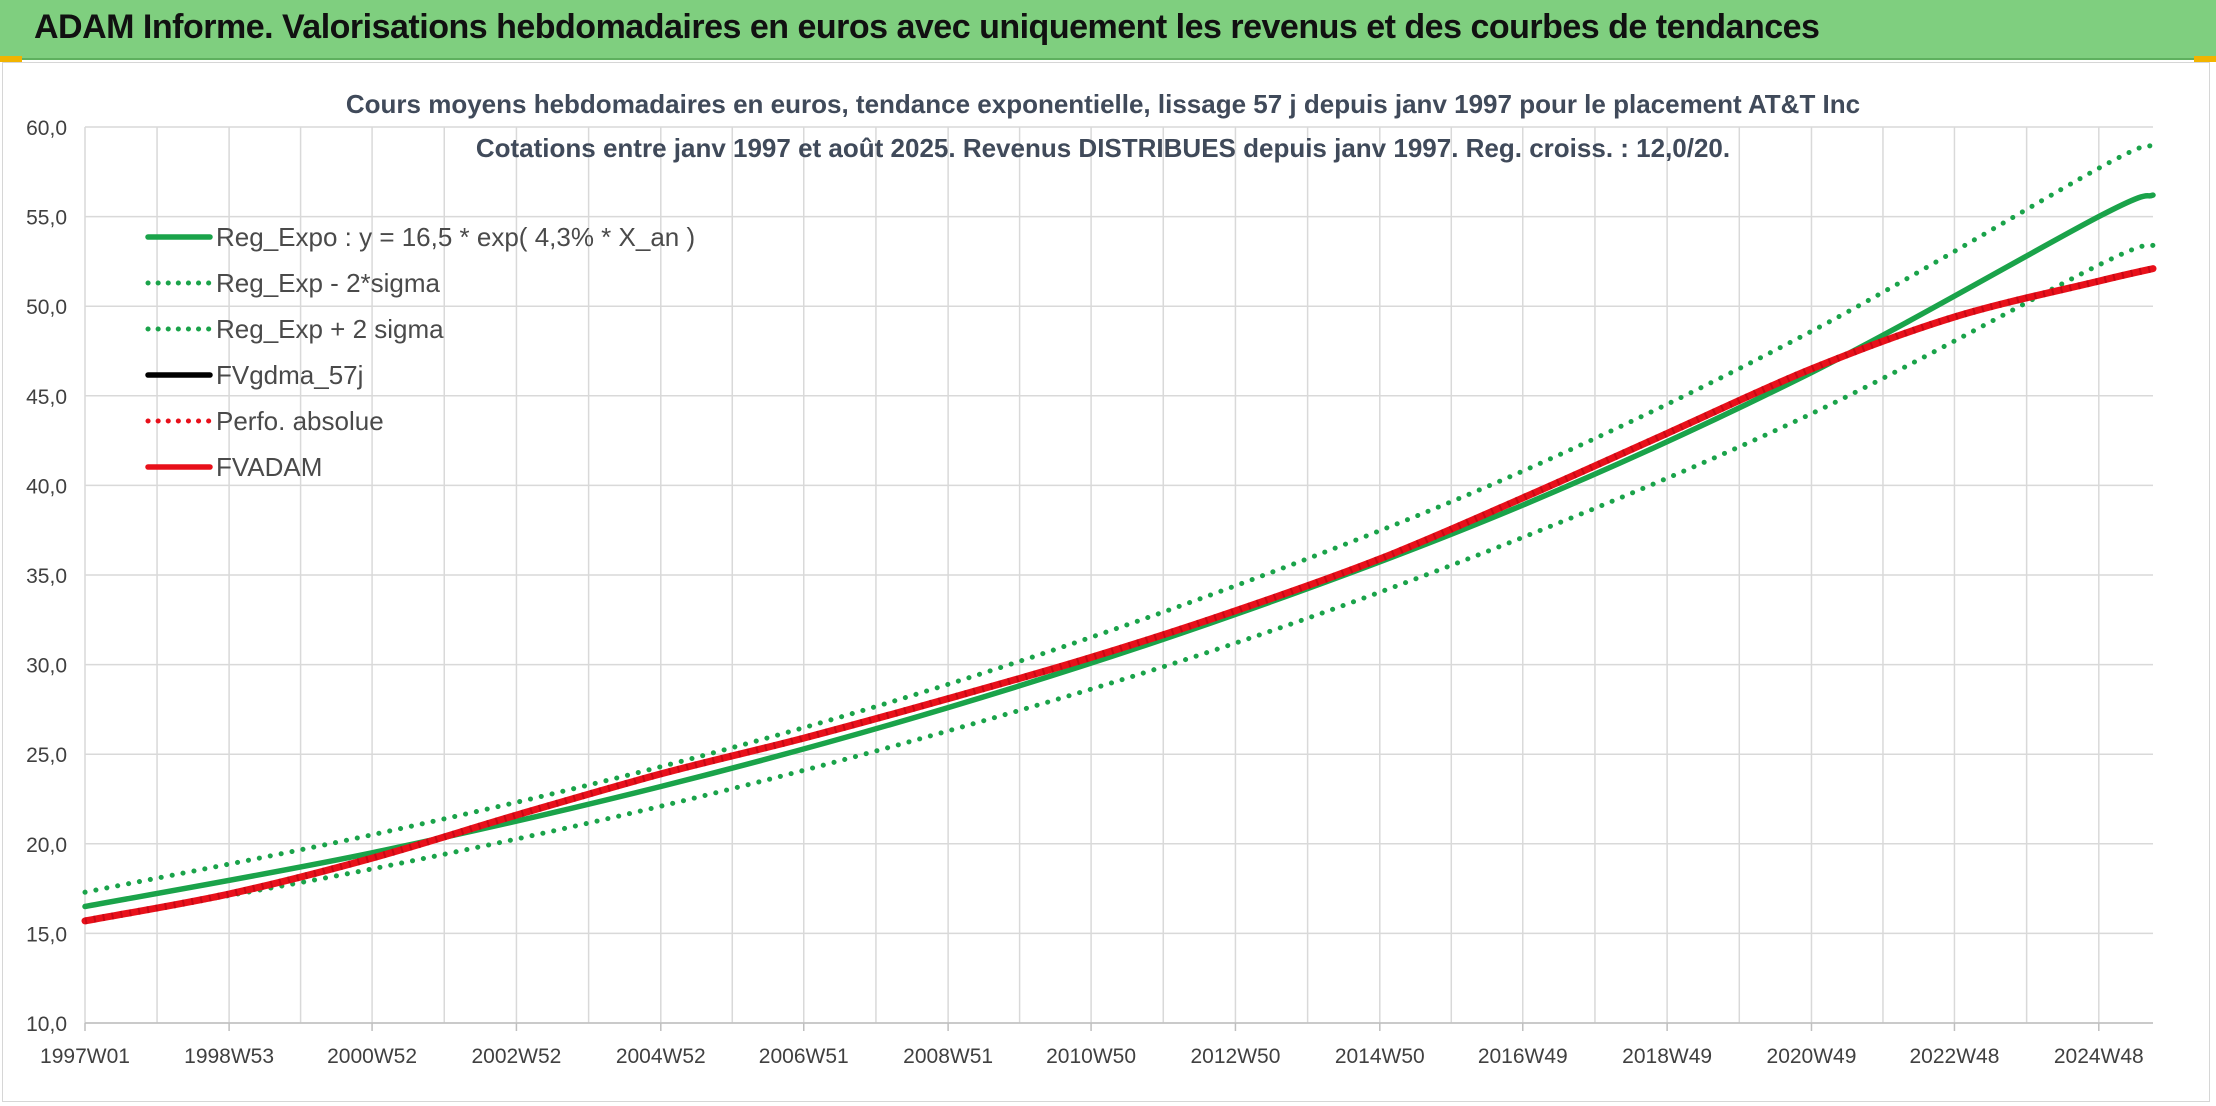  Describe the element at coordinates (804, 1056) in the screenshot. I see `x-tick-label: 2006W51` at that location.